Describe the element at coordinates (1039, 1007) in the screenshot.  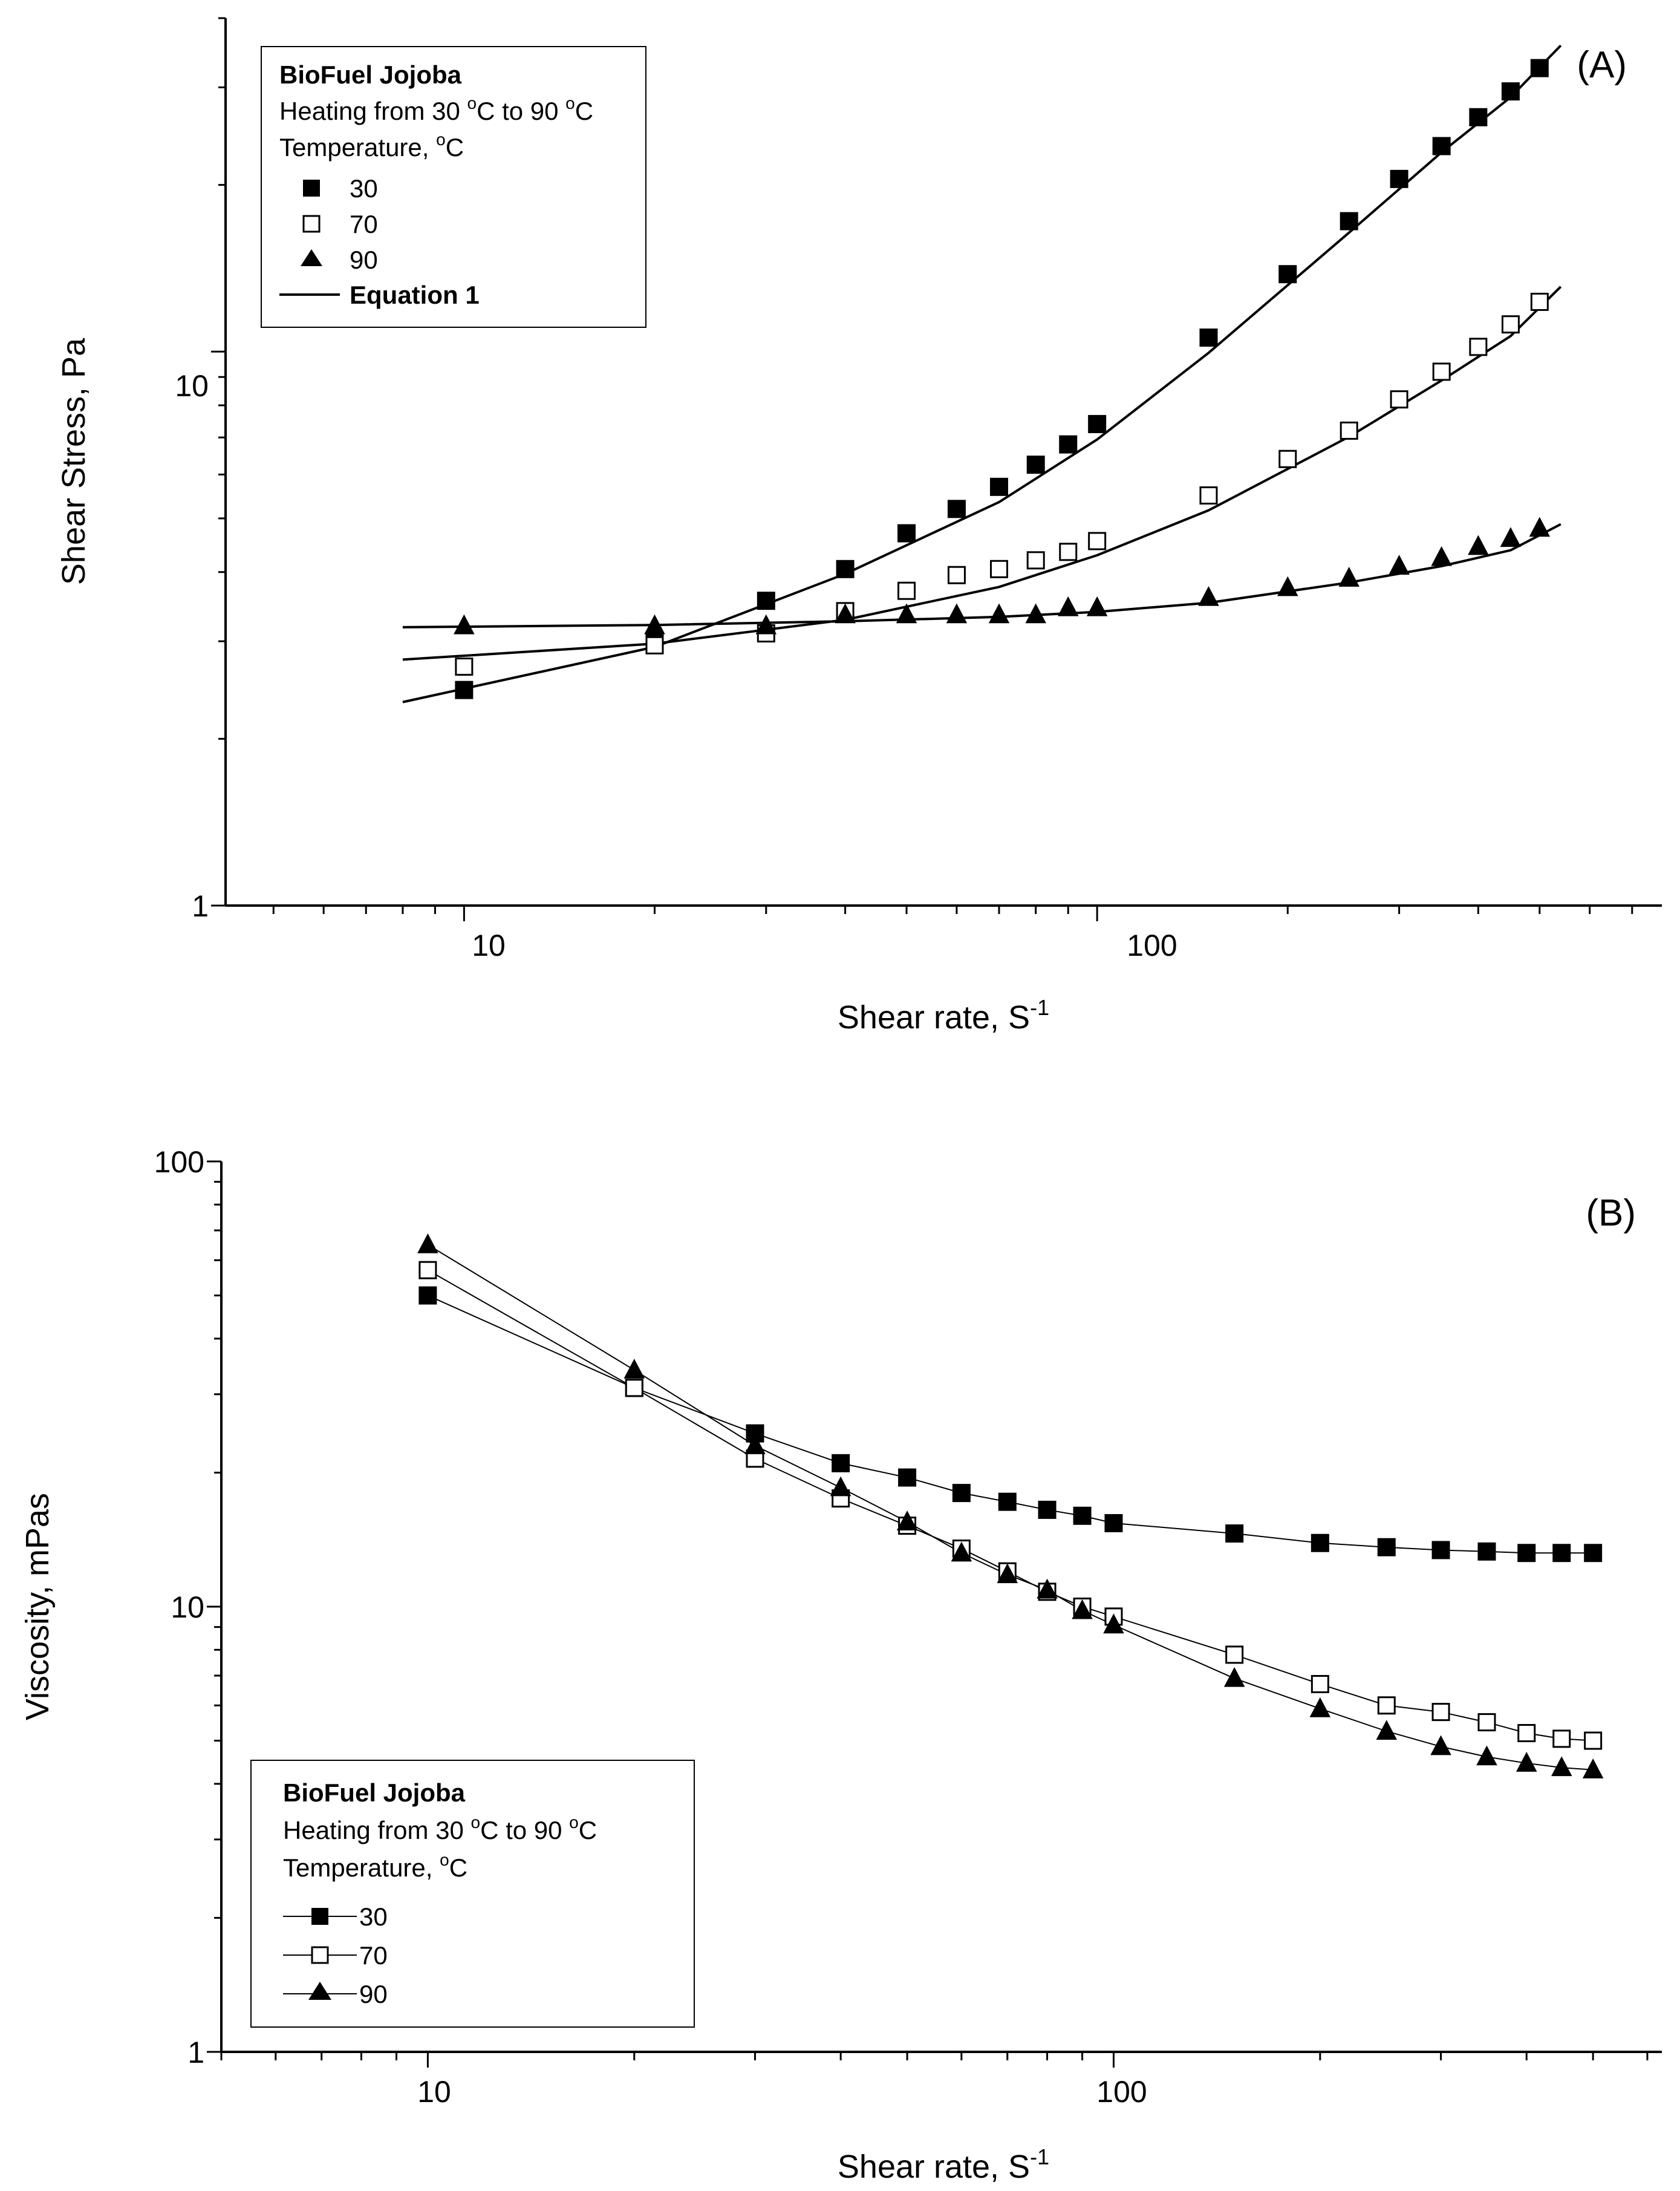
I see `panel-a-x-axis-title-exponent: -1` at that location.